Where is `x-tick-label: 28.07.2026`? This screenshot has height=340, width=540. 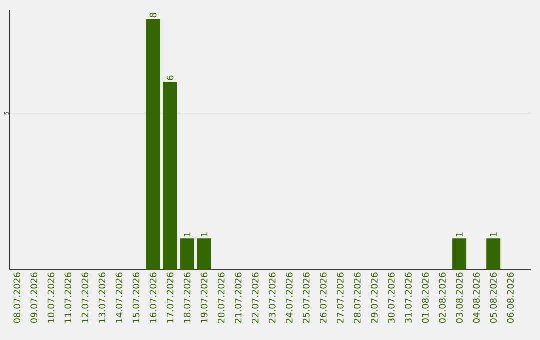 x-tick-label: 28.07.2026 is located at coordinates (357, 298).